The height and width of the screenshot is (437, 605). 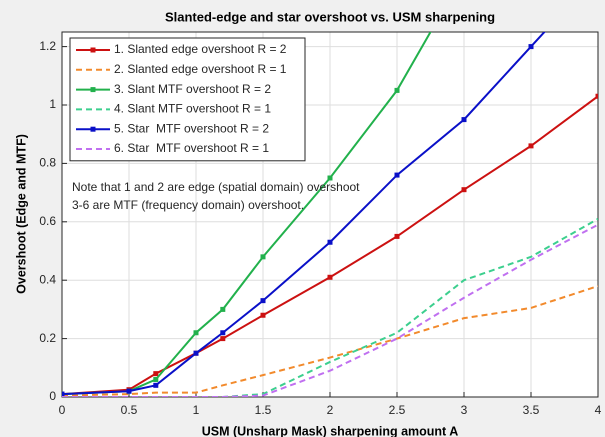 I want to click on y-tick-label: 1, so click(x=52, y=104).